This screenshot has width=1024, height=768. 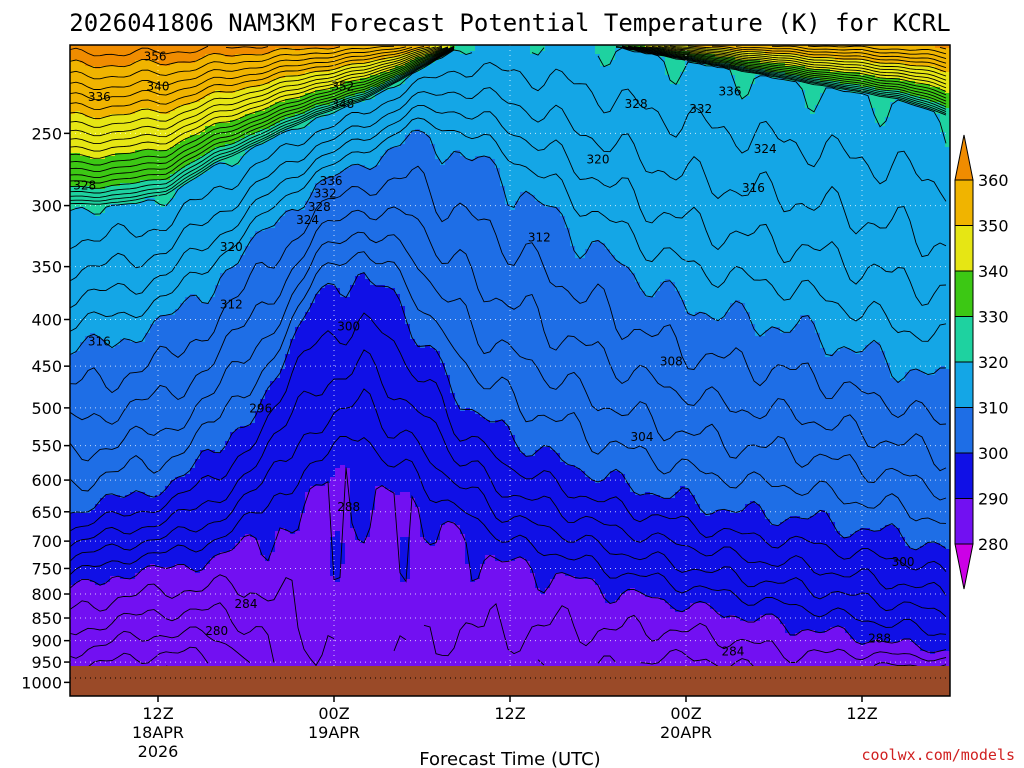 I want to click on contour-label-text: 328, so click(x=319, y=207).